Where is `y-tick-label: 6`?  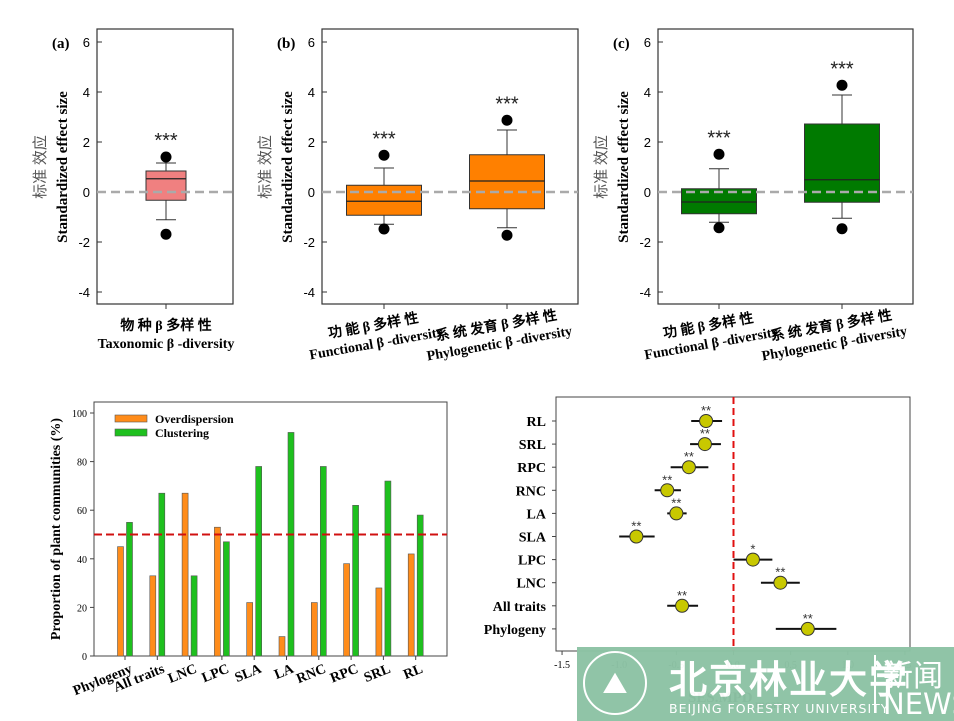
y-tick-label: 6 is located at coordinates (647, 42).